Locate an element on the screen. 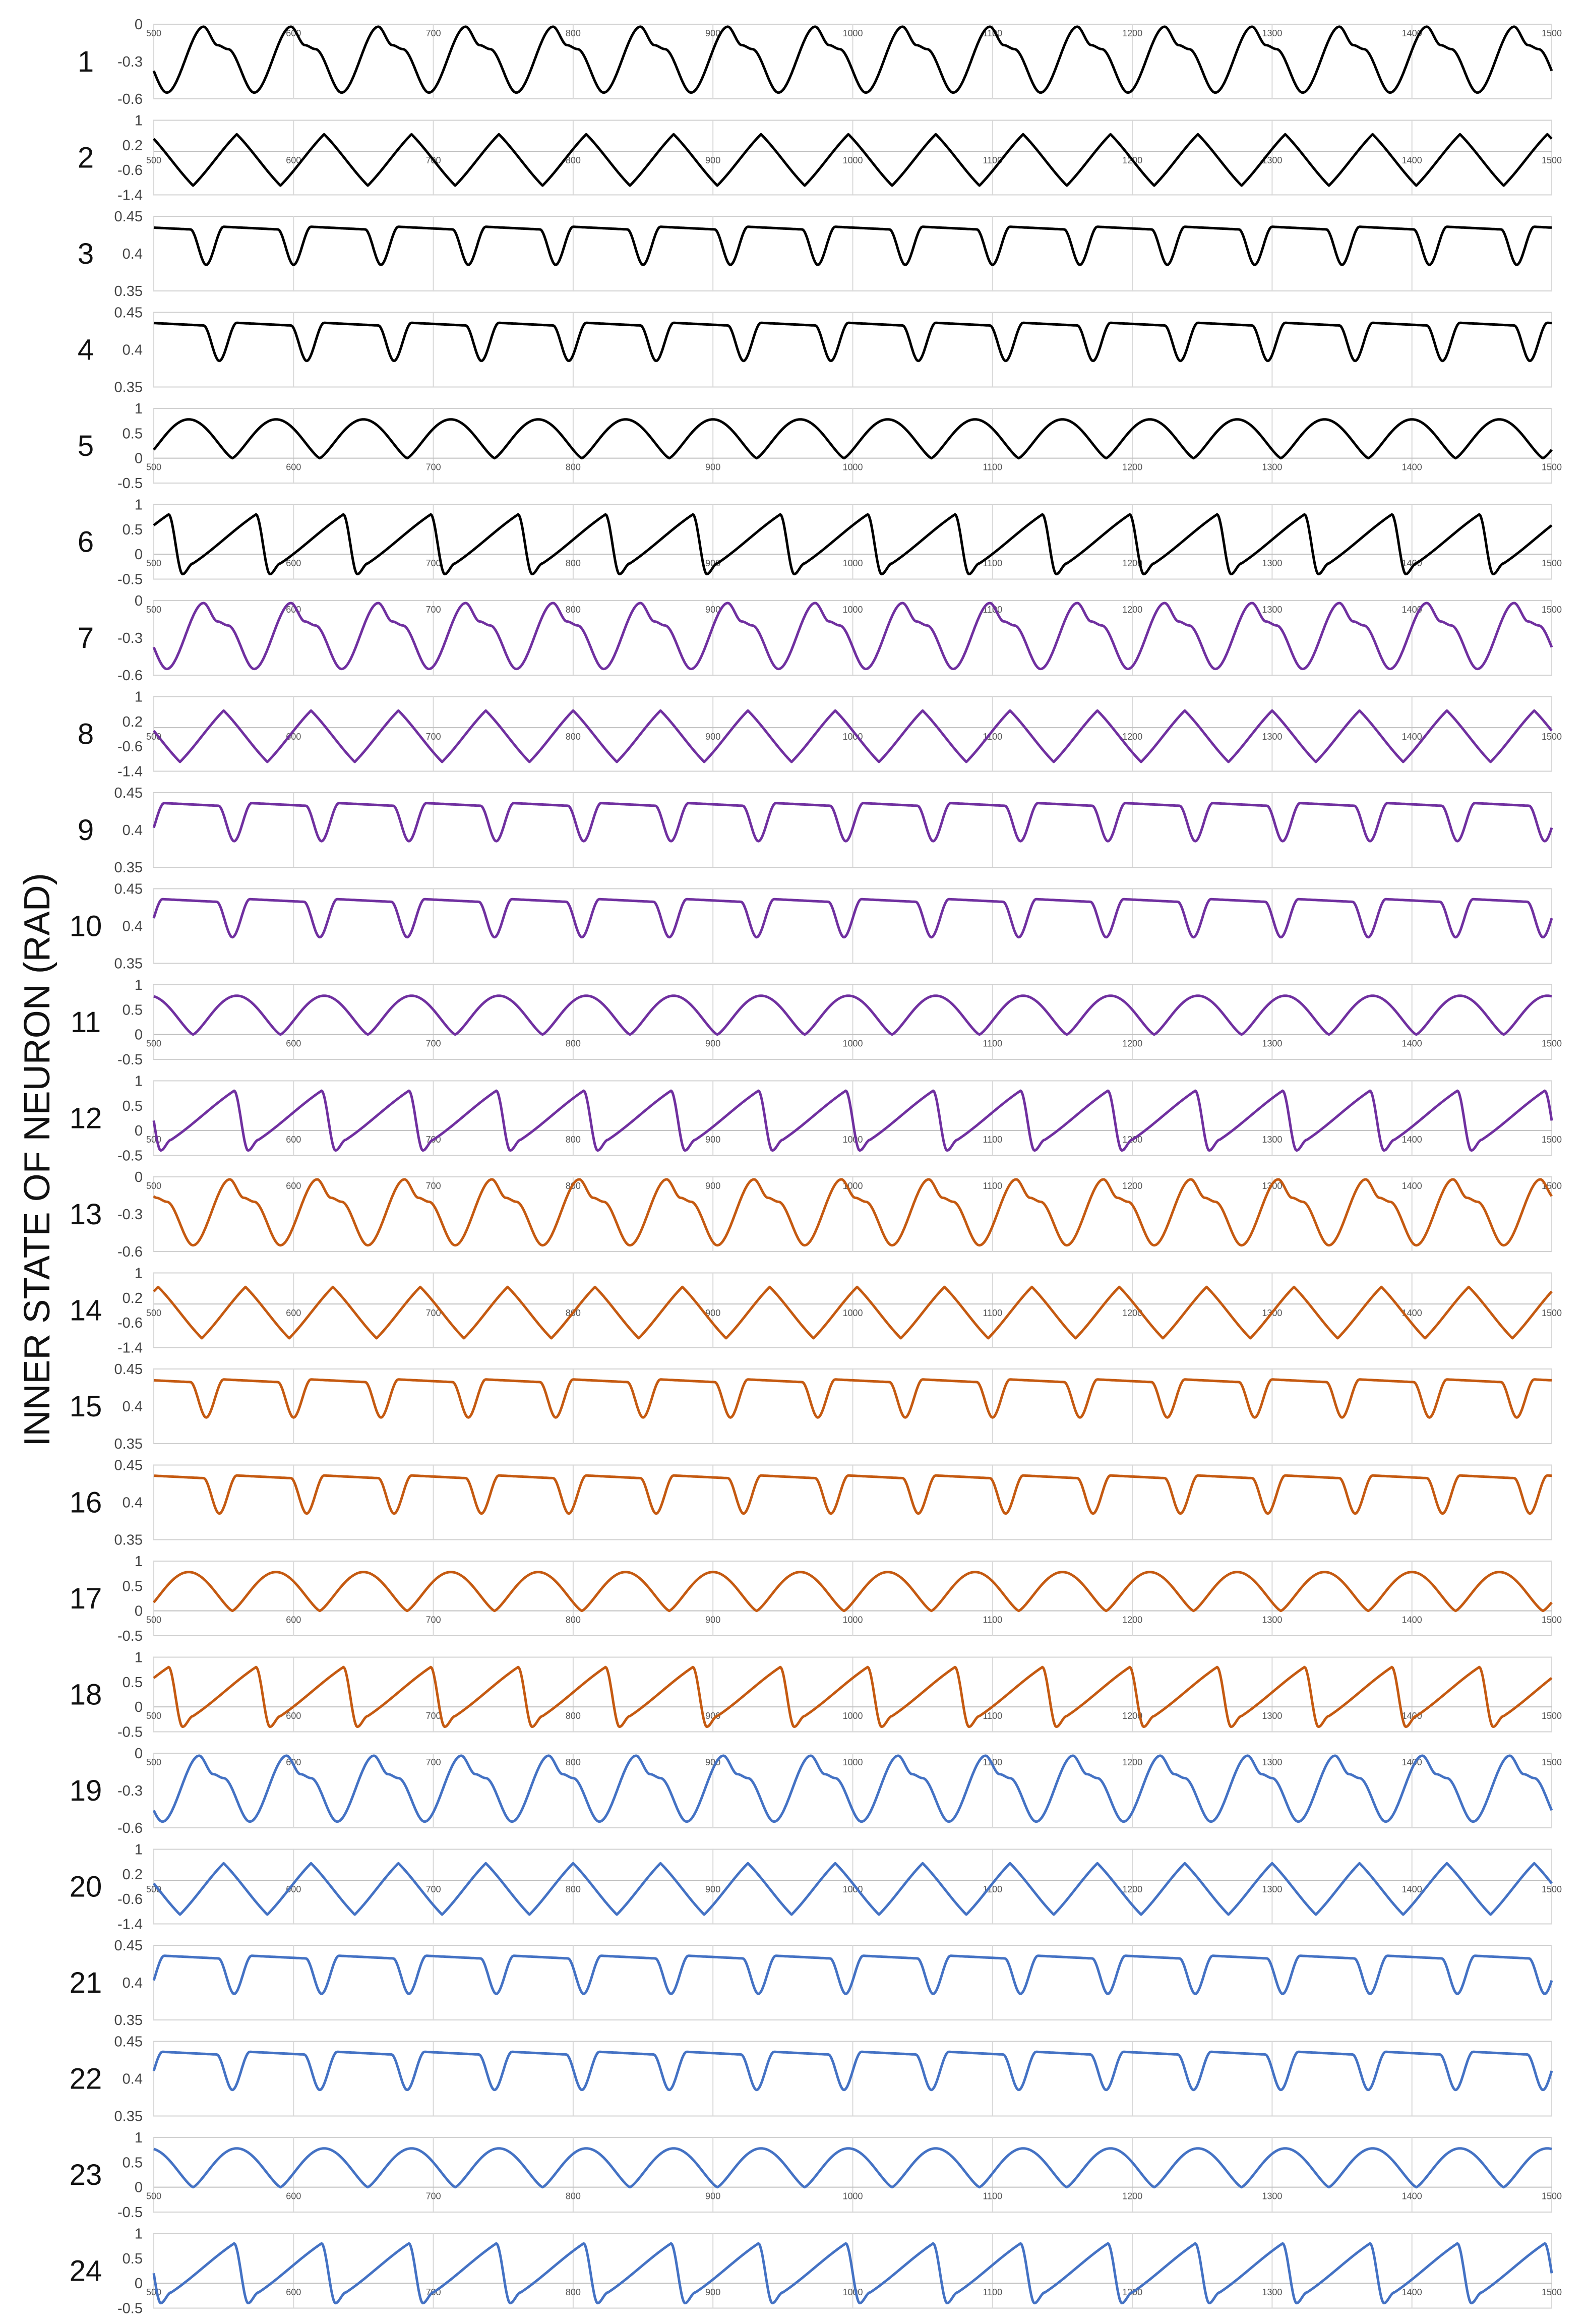  row-label-11: 11 is located at coordinates (86, 1022).